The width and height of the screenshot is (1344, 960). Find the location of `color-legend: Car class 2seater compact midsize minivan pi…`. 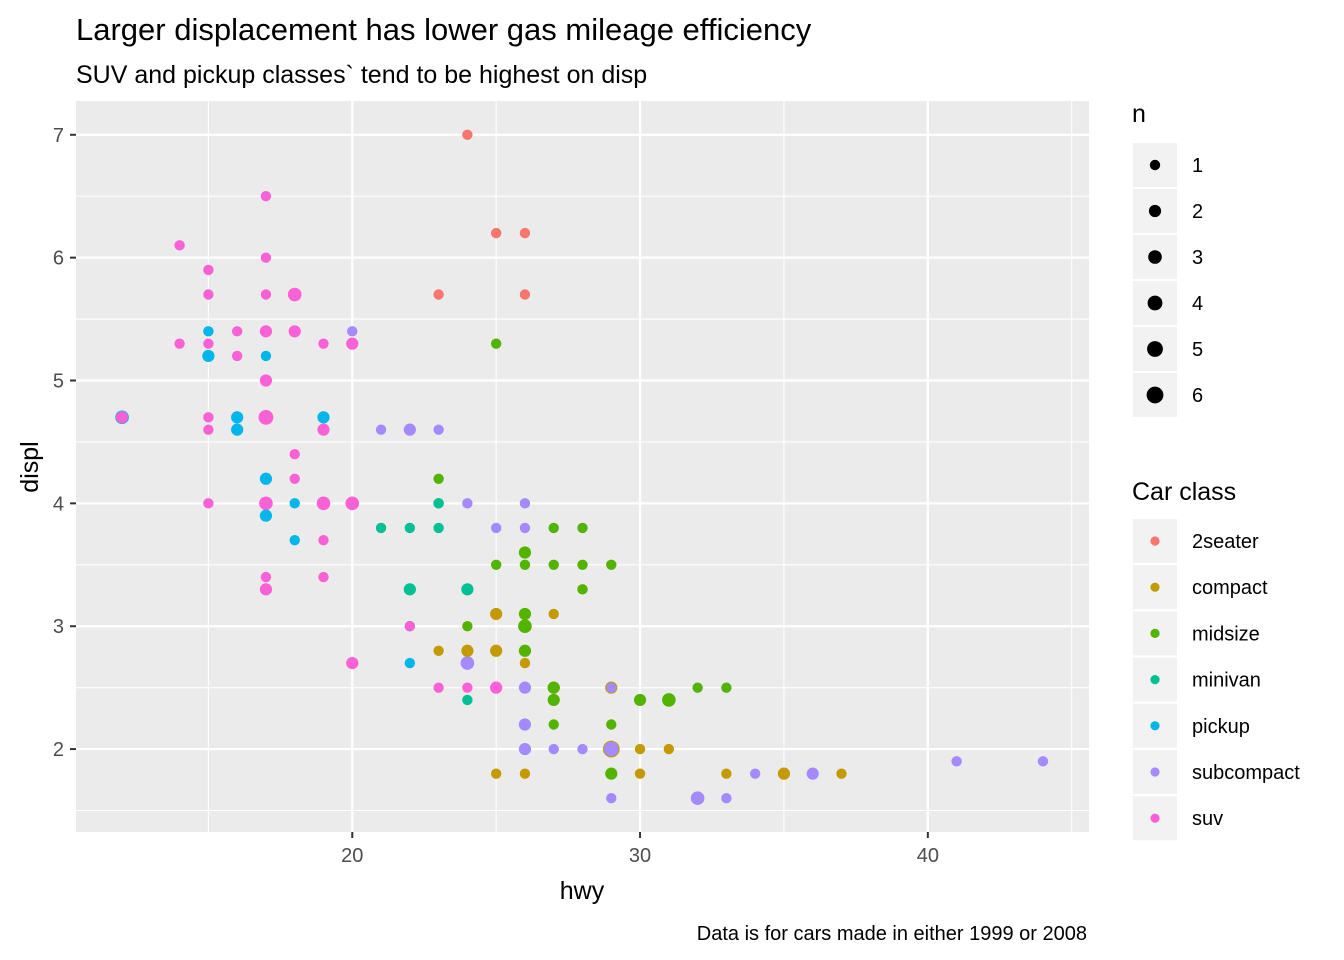

color-legend: Car class 2seater compact midsize minivan pi… is located at coordinates (1216, 659).